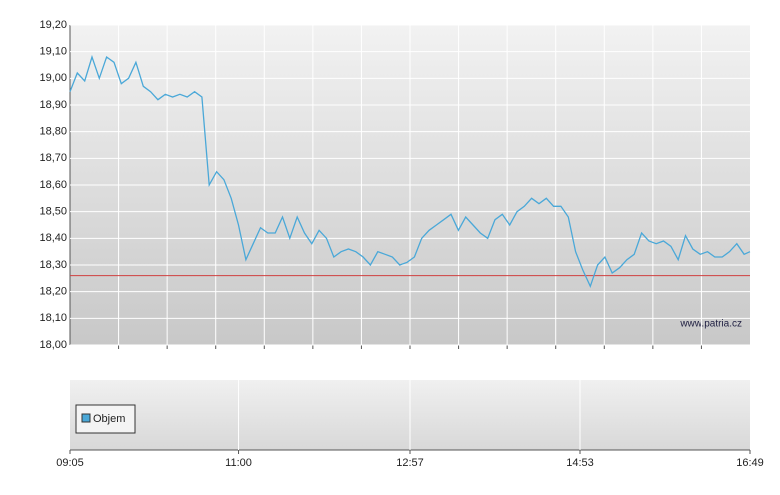  What do you see at coordinates (53, 292) in the screenshot?
I see `y-tick-label: 18,20` at bounding box center [53, 292].